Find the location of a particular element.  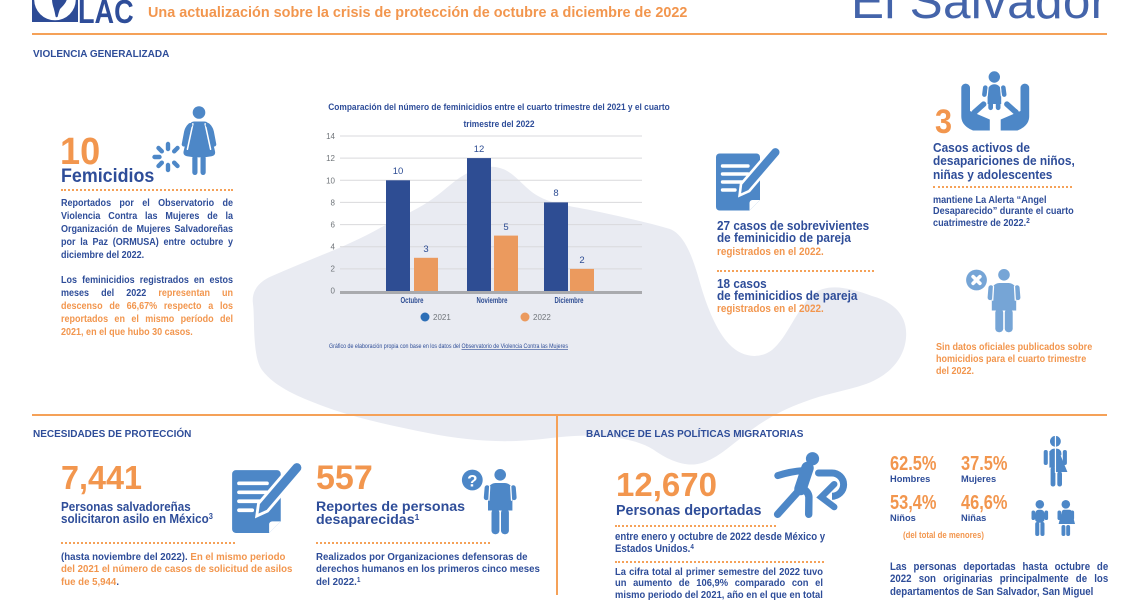

svg-text: 2022 is located at coordinates (542, 317).